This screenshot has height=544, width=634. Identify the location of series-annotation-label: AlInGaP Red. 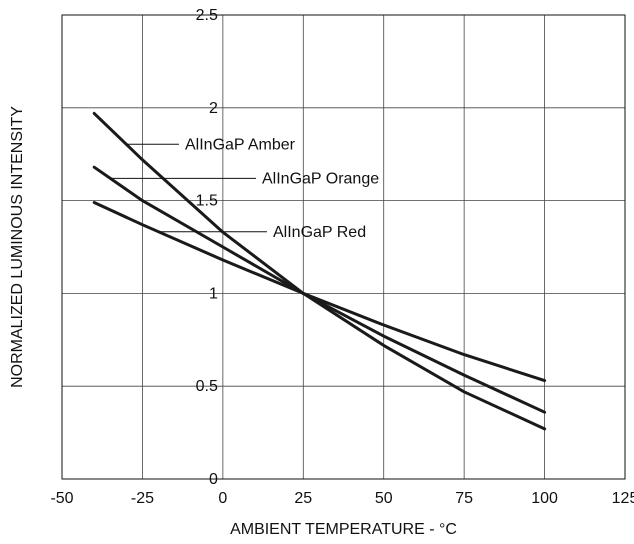
(319, 232).